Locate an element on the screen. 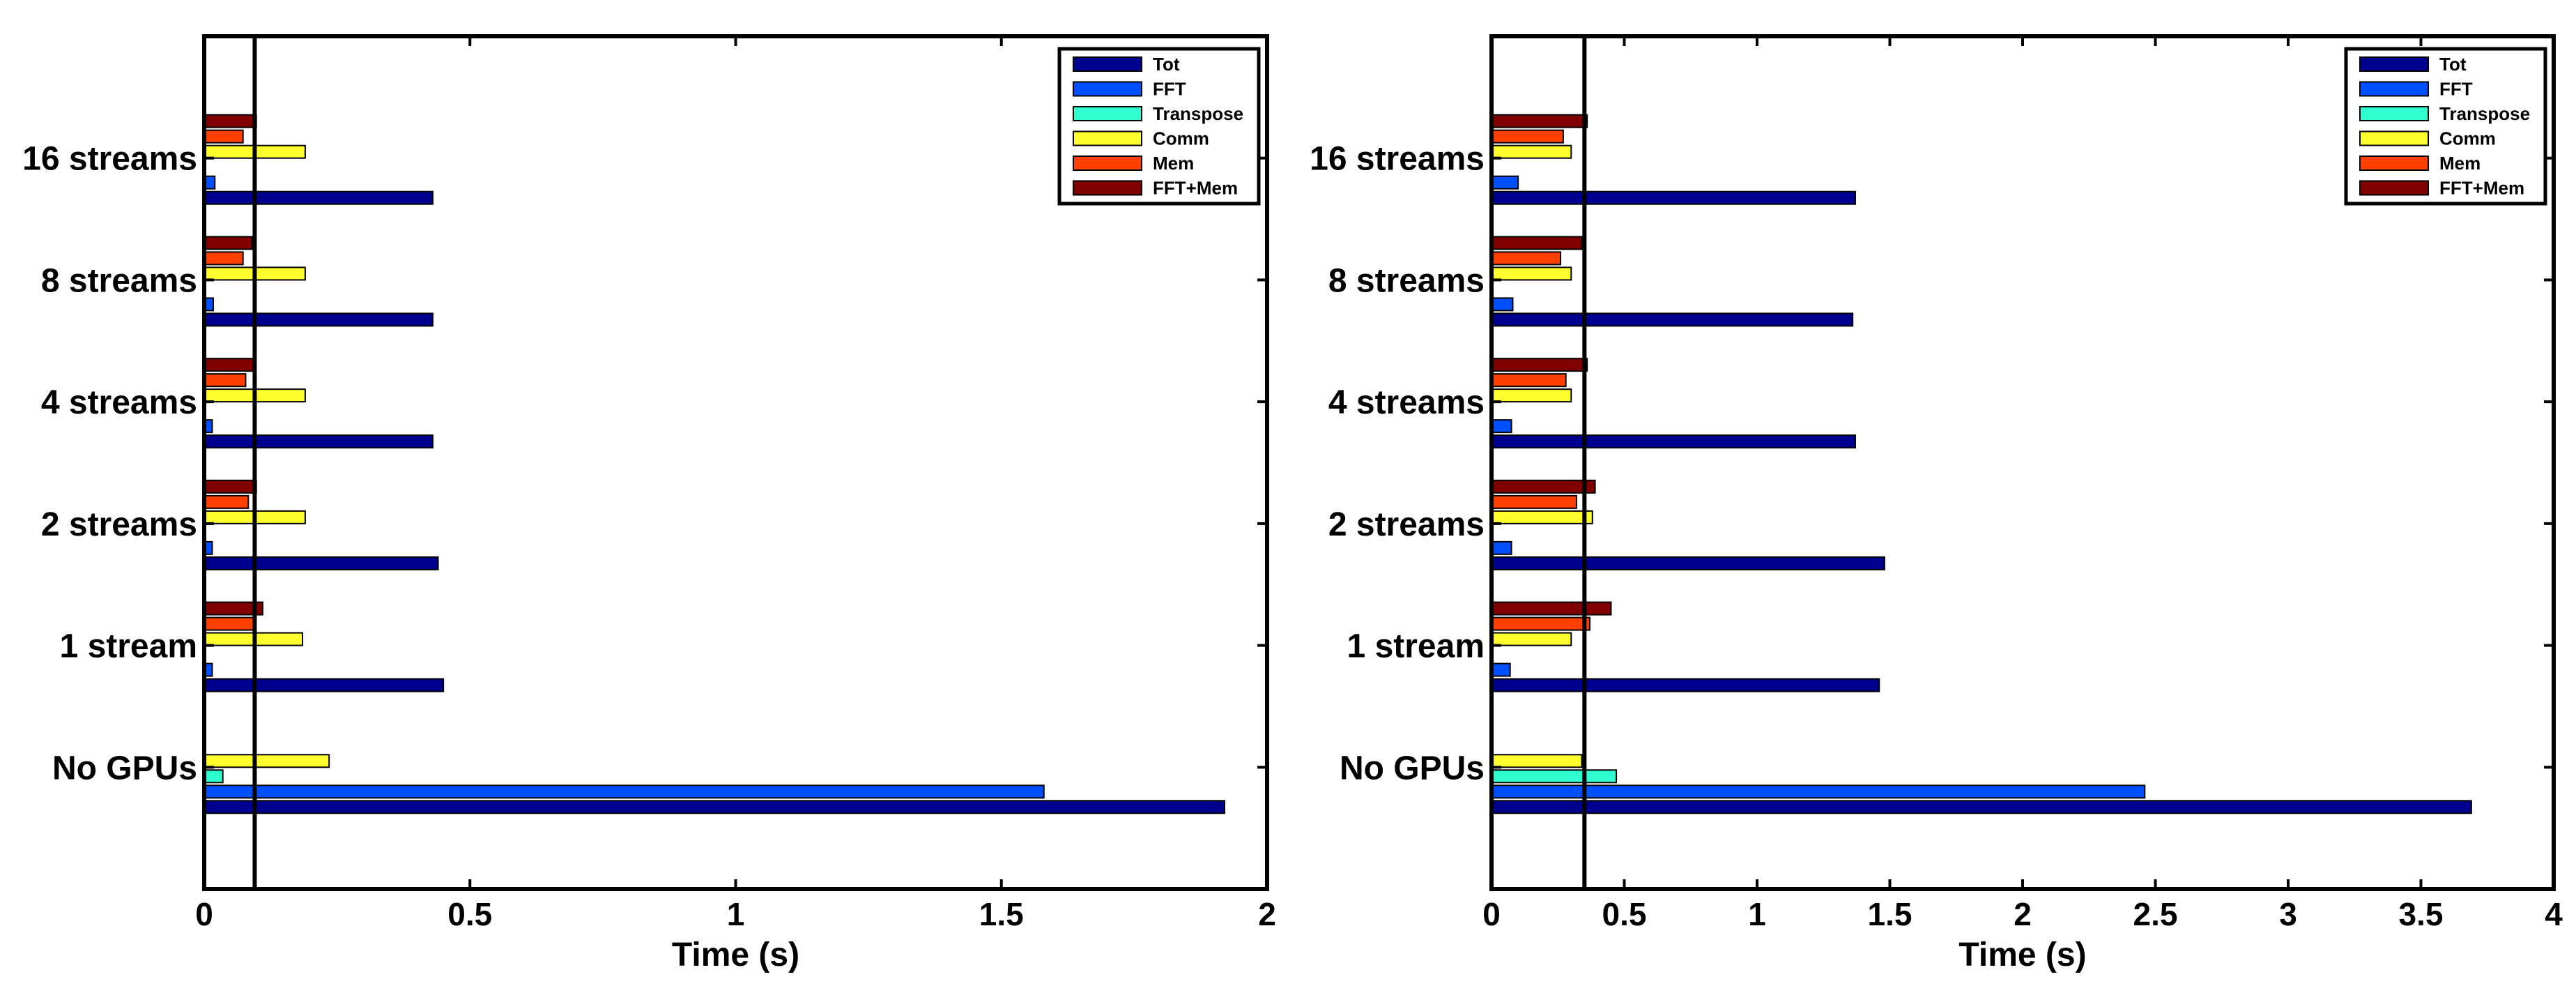 The height and width of the screenshot is (986, 2576). bar-comm-16-streams is located at coordinates (1531, 151).